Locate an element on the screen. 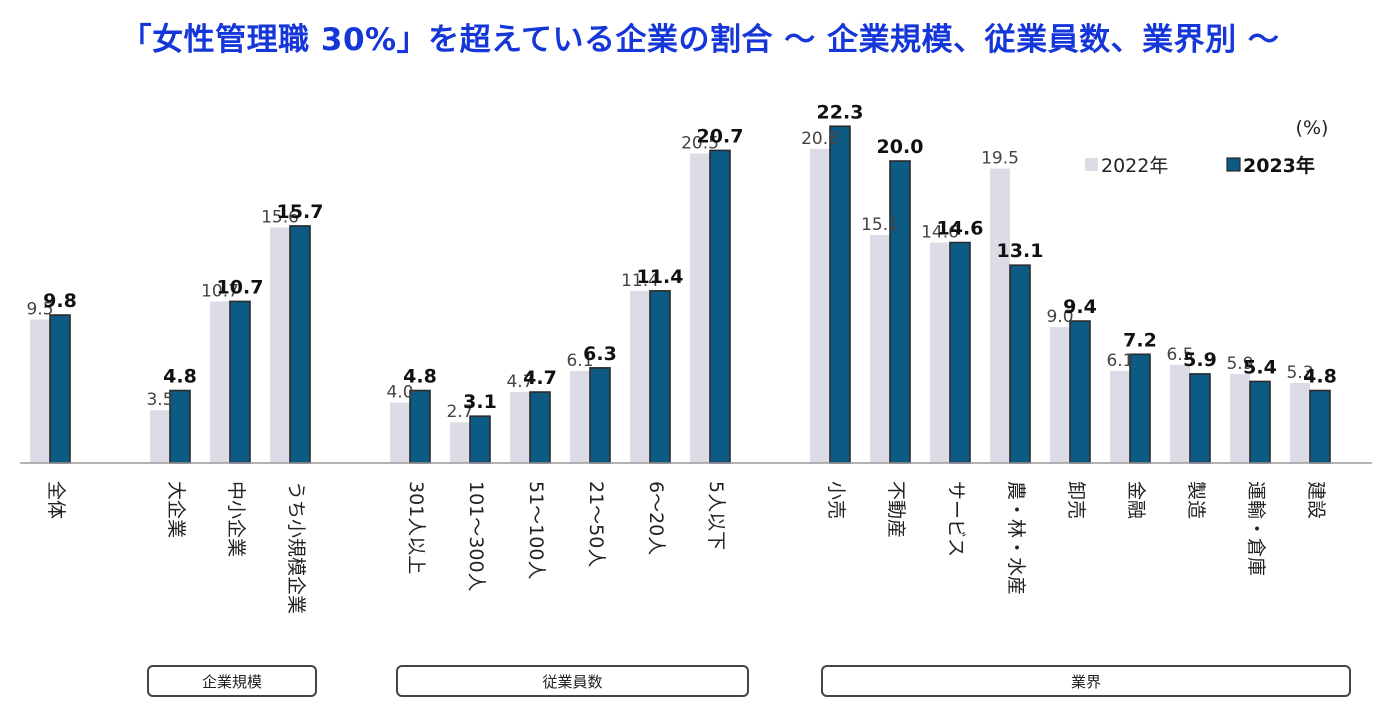 This screenshot has height=709, width=1400. data-label-2022: 19.5 is located at coordinates (1000, 159).